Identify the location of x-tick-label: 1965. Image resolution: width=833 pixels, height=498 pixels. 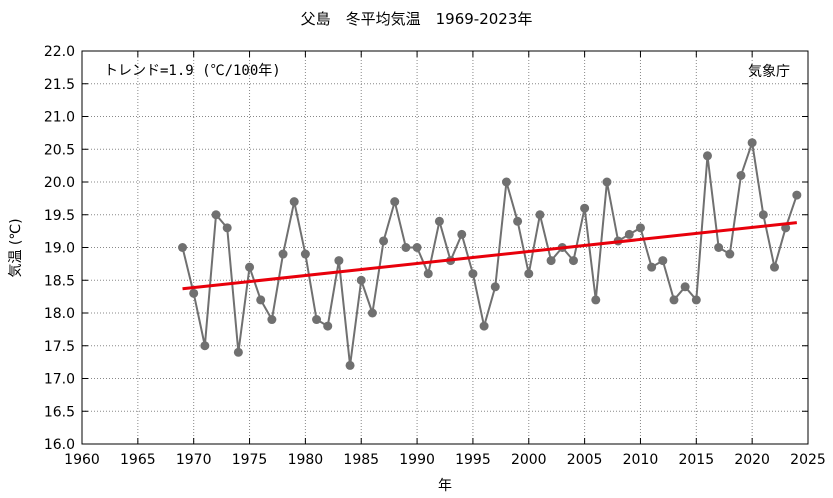
(138, 460).